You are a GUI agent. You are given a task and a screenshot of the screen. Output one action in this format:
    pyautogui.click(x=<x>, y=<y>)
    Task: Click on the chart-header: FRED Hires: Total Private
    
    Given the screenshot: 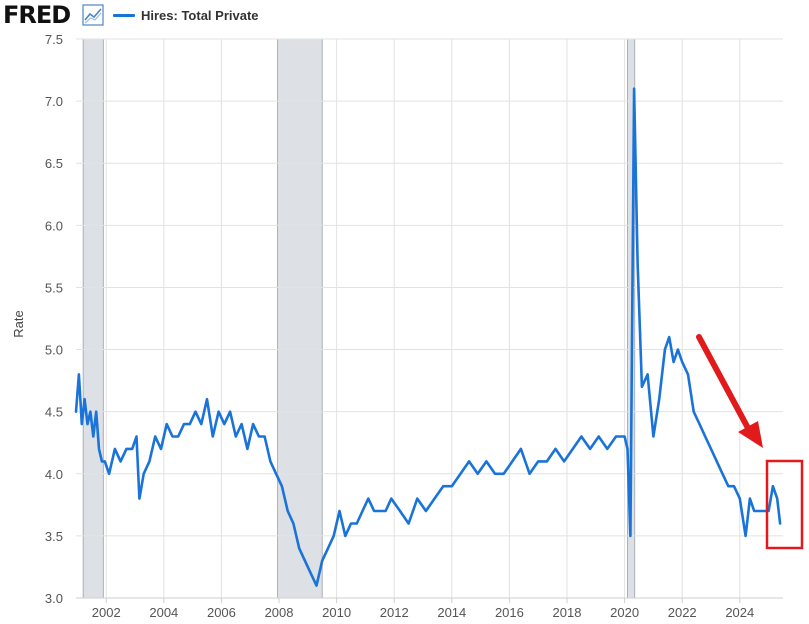 What is the action you would take?
    pyautogui.click(x=404, y=17)
    